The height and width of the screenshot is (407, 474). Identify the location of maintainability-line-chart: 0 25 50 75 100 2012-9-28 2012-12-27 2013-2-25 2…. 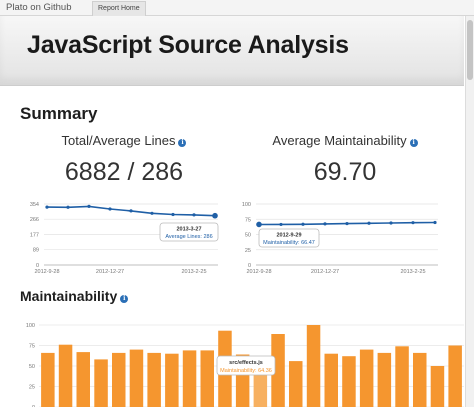
(340, 238).